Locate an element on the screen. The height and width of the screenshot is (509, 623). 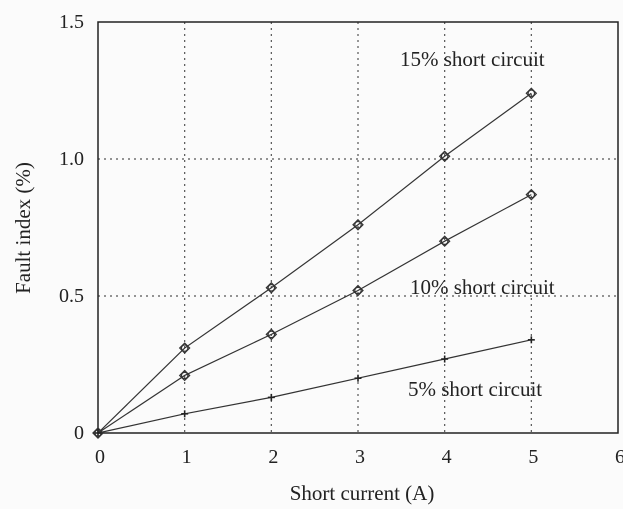
y-tick-label: 0 is located at coordinates (79, 433).